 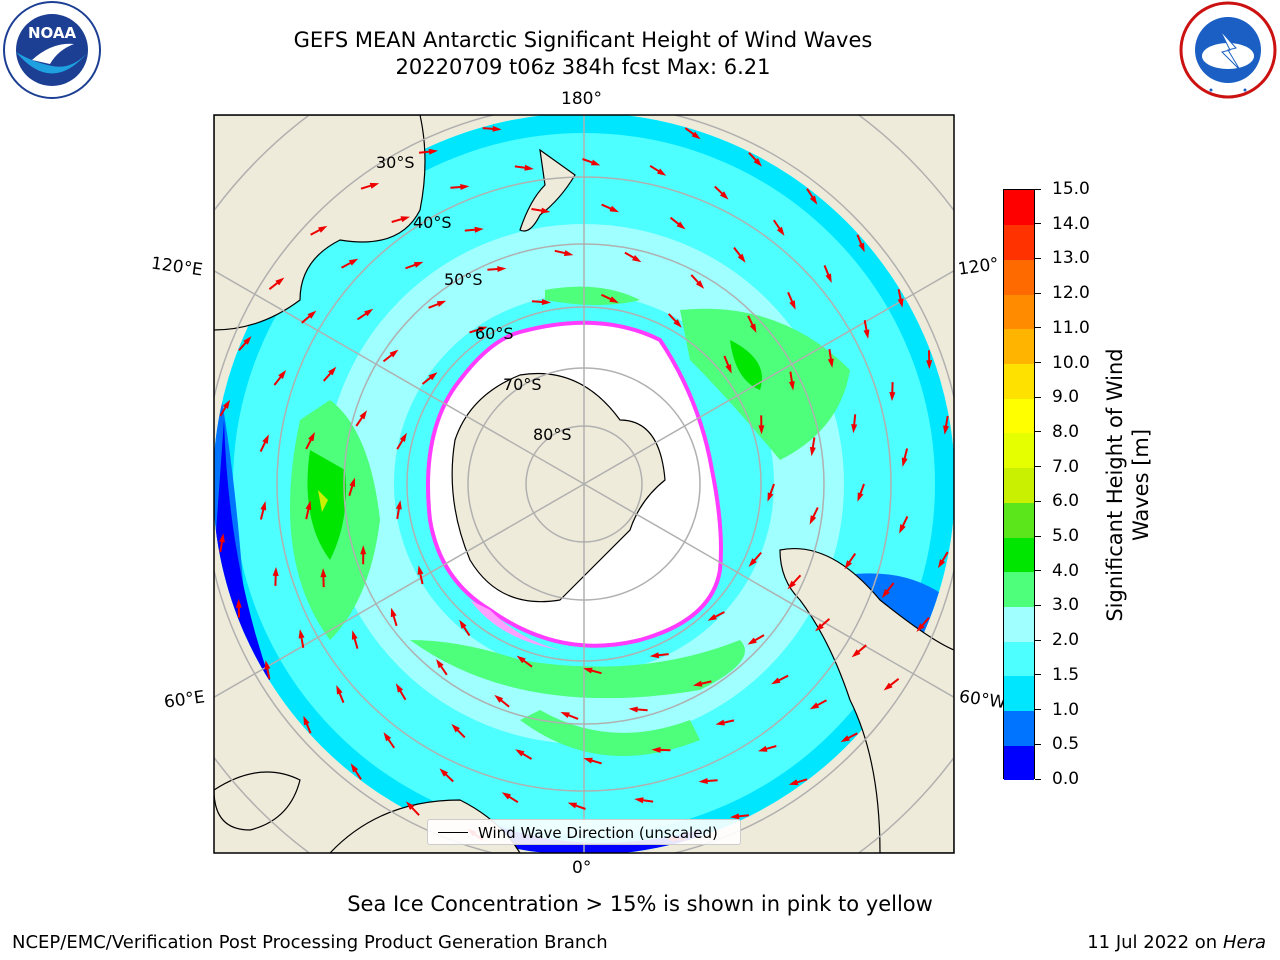 I want to click on lon-label-180: 180°, so click(x=581, y=99).